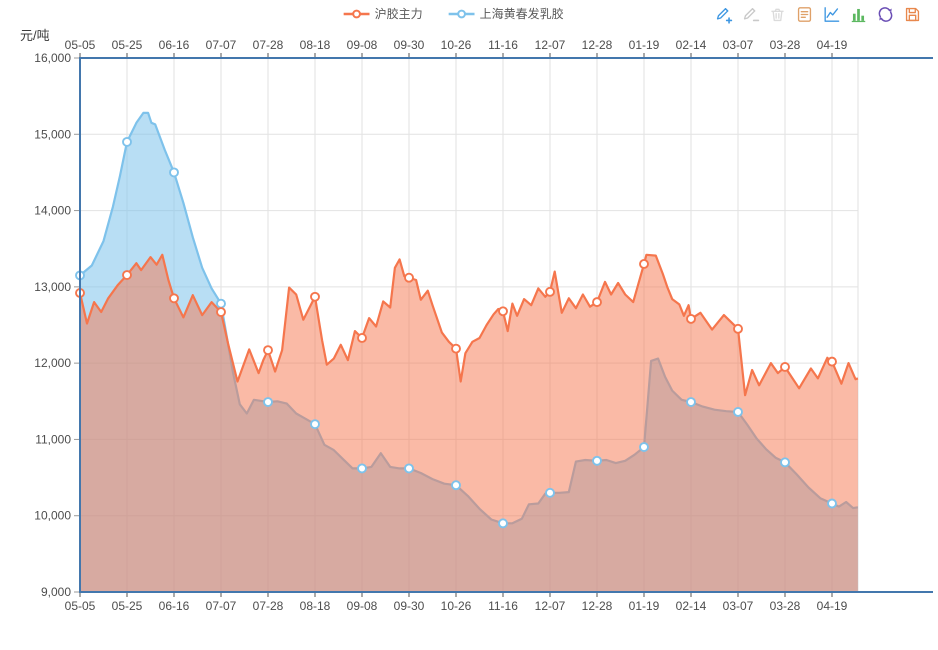  I want to click on legend-item-huangchunfa: 上海黄春发乳胶, so click(506, 13).